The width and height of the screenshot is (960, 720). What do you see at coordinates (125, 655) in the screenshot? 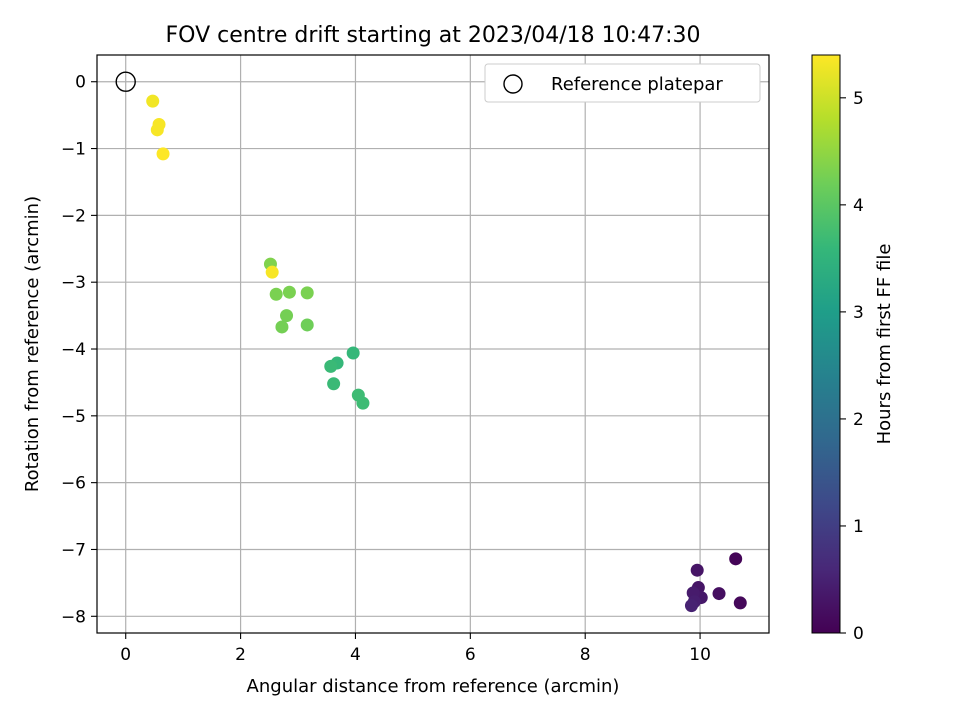
I see `x-tick-label: 0` at bounding box center [125, 655].